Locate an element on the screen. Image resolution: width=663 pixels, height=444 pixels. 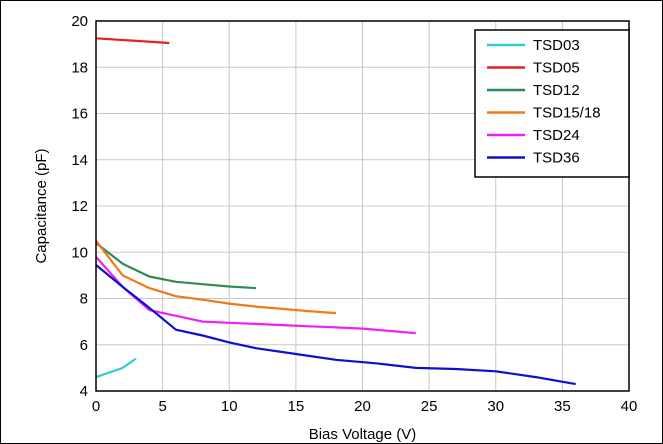
legend-label-tsd03: TSD03 is located at coordinates (556, 45).